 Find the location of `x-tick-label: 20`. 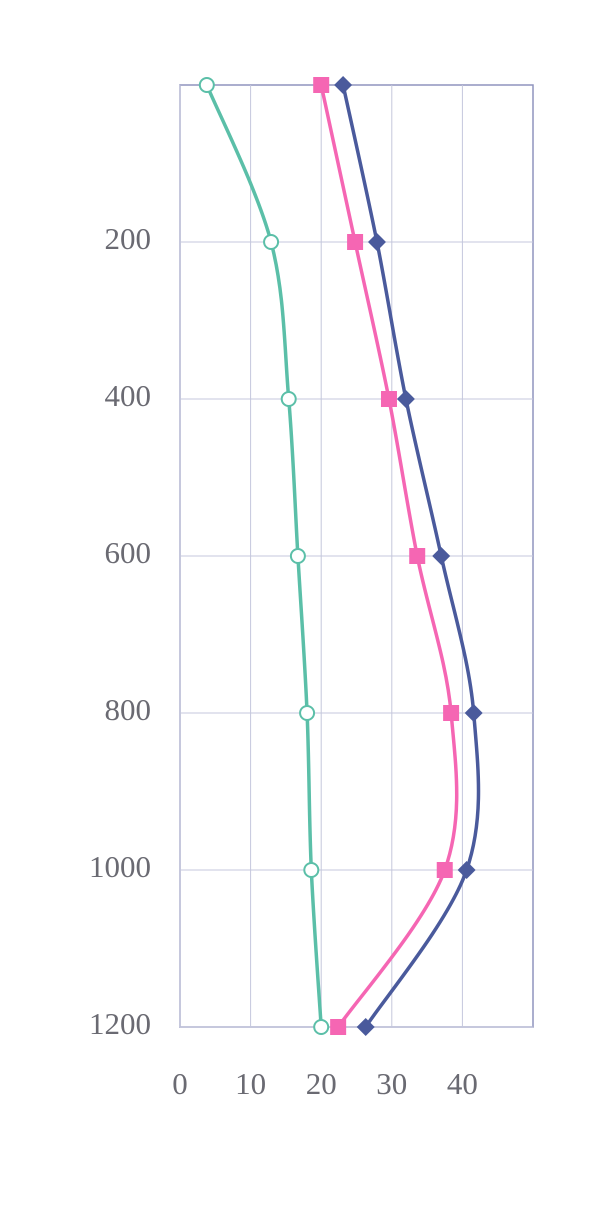

x-tick-label: 20 is located at coordinates (321, 1083).